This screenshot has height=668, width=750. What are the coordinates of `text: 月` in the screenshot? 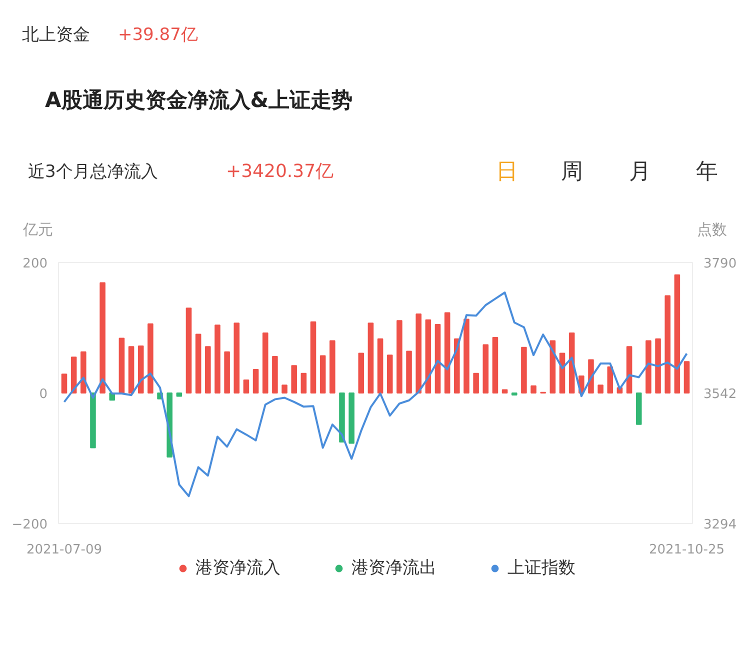 It's located at (640, 172).